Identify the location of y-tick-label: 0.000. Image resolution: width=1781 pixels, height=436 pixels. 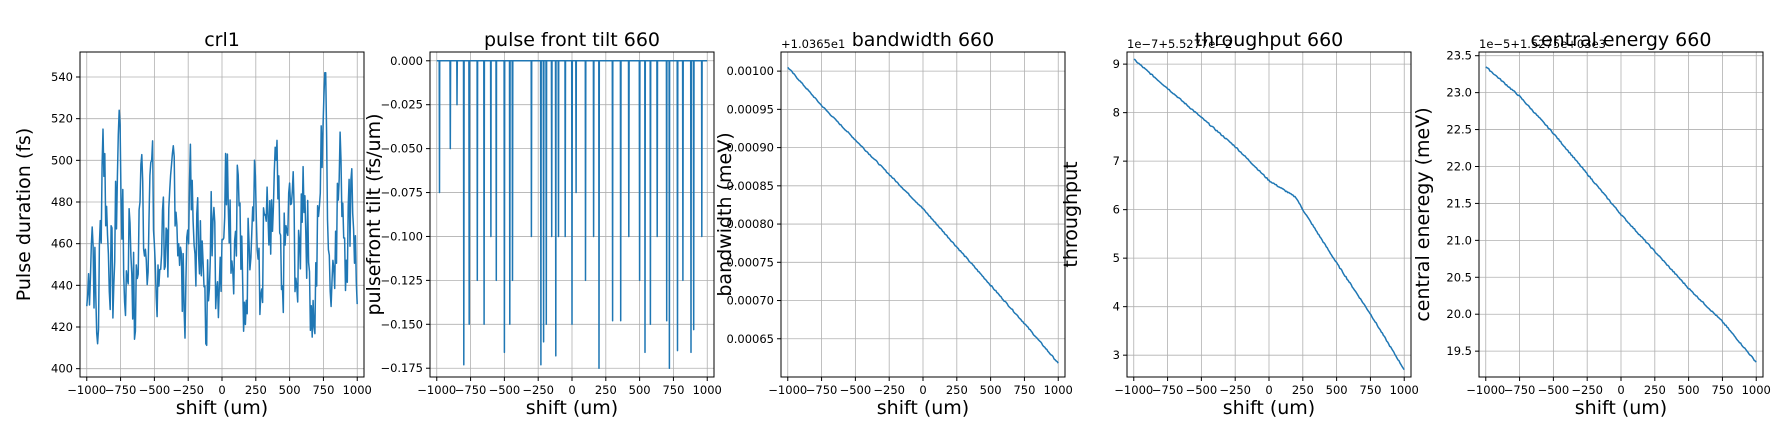
(406, 61).